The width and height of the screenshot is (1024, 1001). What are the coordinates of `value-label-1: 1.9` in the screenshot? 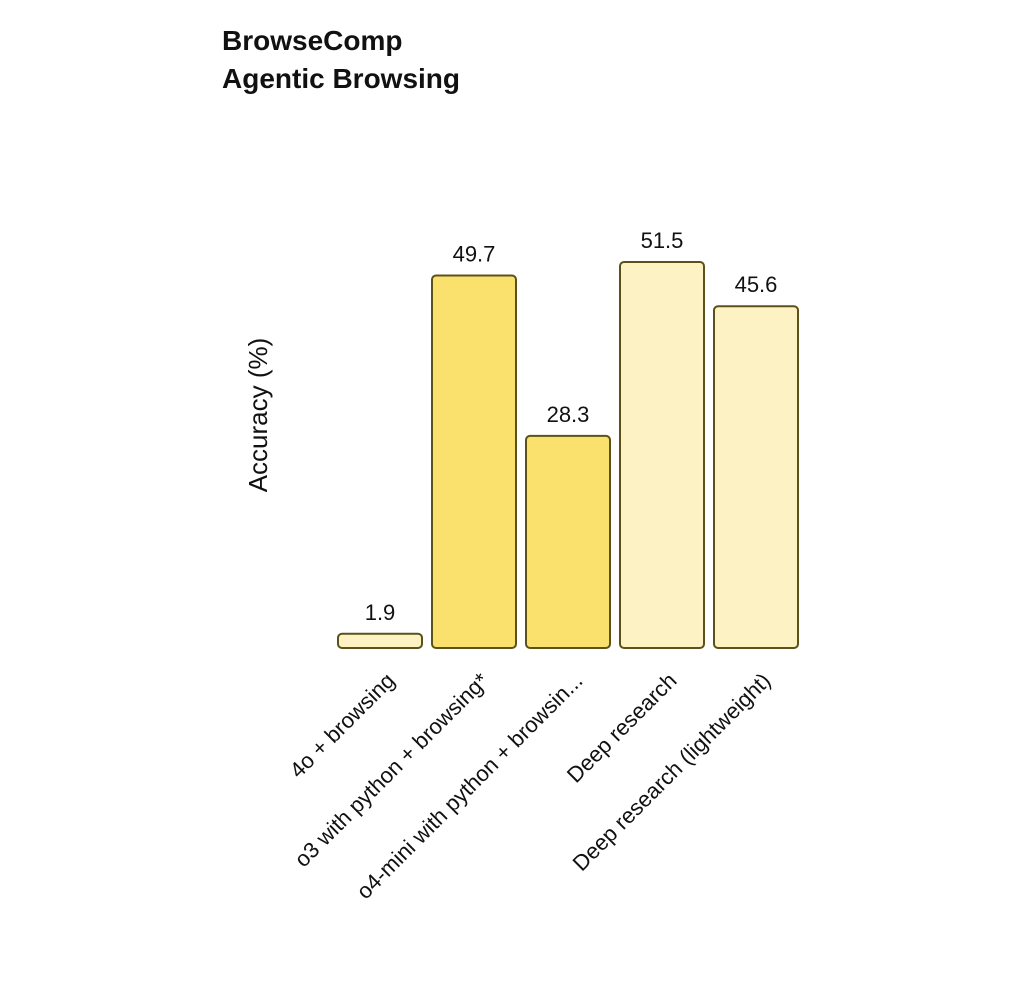 It's located at (380, 612).